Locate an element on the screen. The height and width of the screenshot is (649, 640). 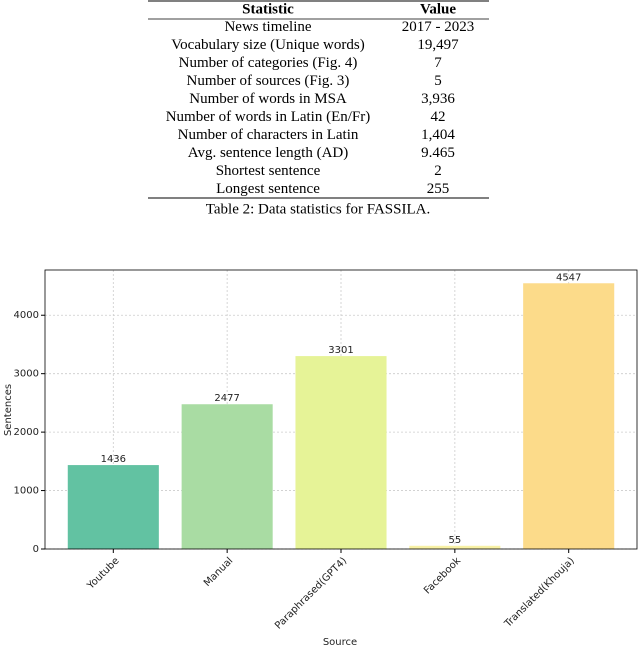
table-cell: Number of words in MSA is located at coordinates (268, 99).